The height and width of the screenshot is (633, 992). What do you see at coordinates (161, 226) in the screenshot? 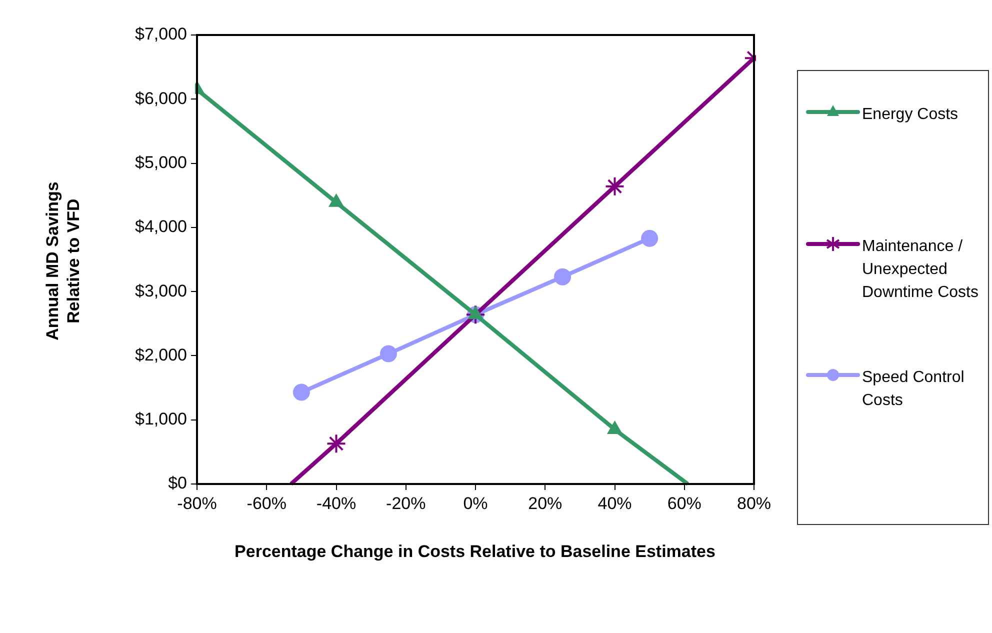
I see `y-tick-label: $4,000` at bounding box center [161, 226].